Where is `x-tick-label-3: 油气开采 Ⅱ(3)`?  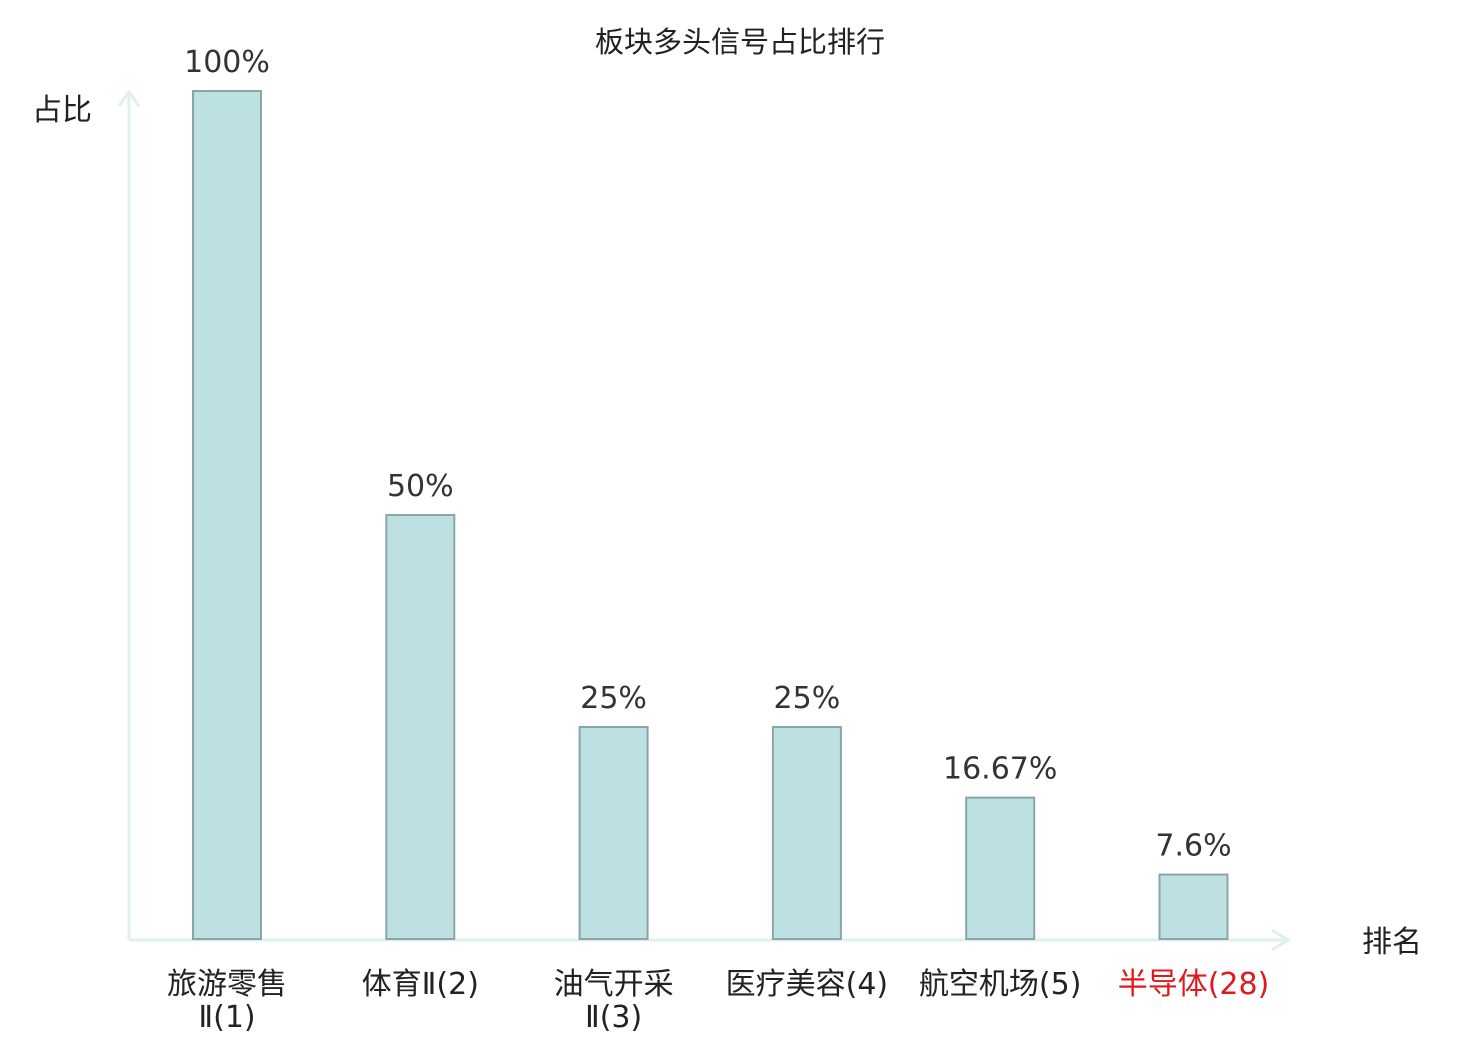
x-tick-label-3: 油气开采 Ⅱ(3) is located at coordinates (614, 1001).